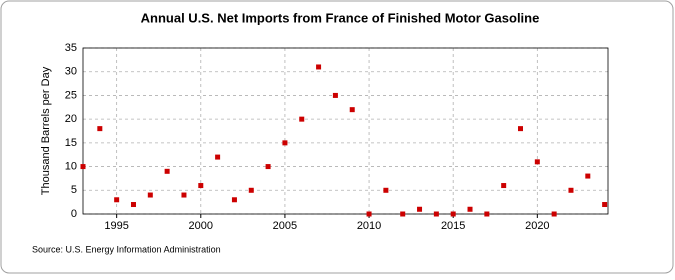  Describe the element at coordinates (453, 226) in the screenshot. I see `x-tick-label: 2015` at that location.